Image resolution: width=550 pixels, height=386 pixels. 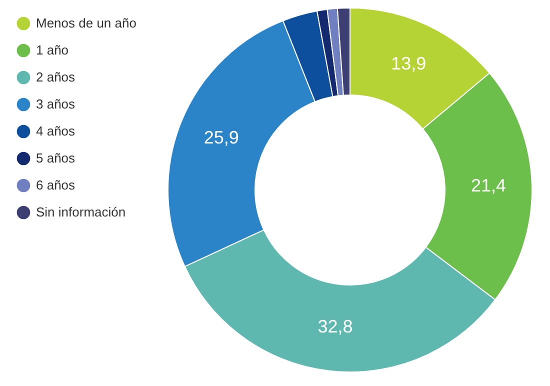 What do you see at coordinates (408, 63) in the screenshot?
I see `data-label: 13,9` at bounding box center [408, 63].